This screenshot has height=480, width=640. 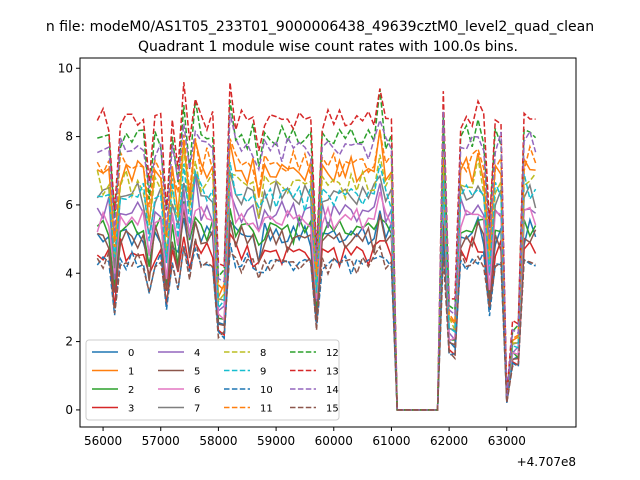 I want to click on y-tick-label: 0, so click(x=69, y=410).